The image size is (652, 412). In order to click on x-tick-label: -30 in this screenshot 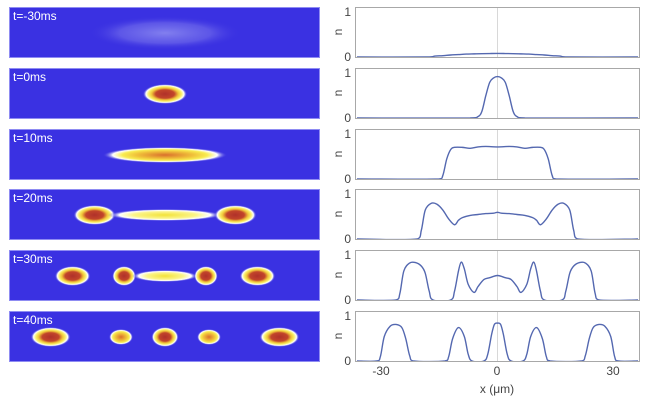, I will do `click(381, 371)`.